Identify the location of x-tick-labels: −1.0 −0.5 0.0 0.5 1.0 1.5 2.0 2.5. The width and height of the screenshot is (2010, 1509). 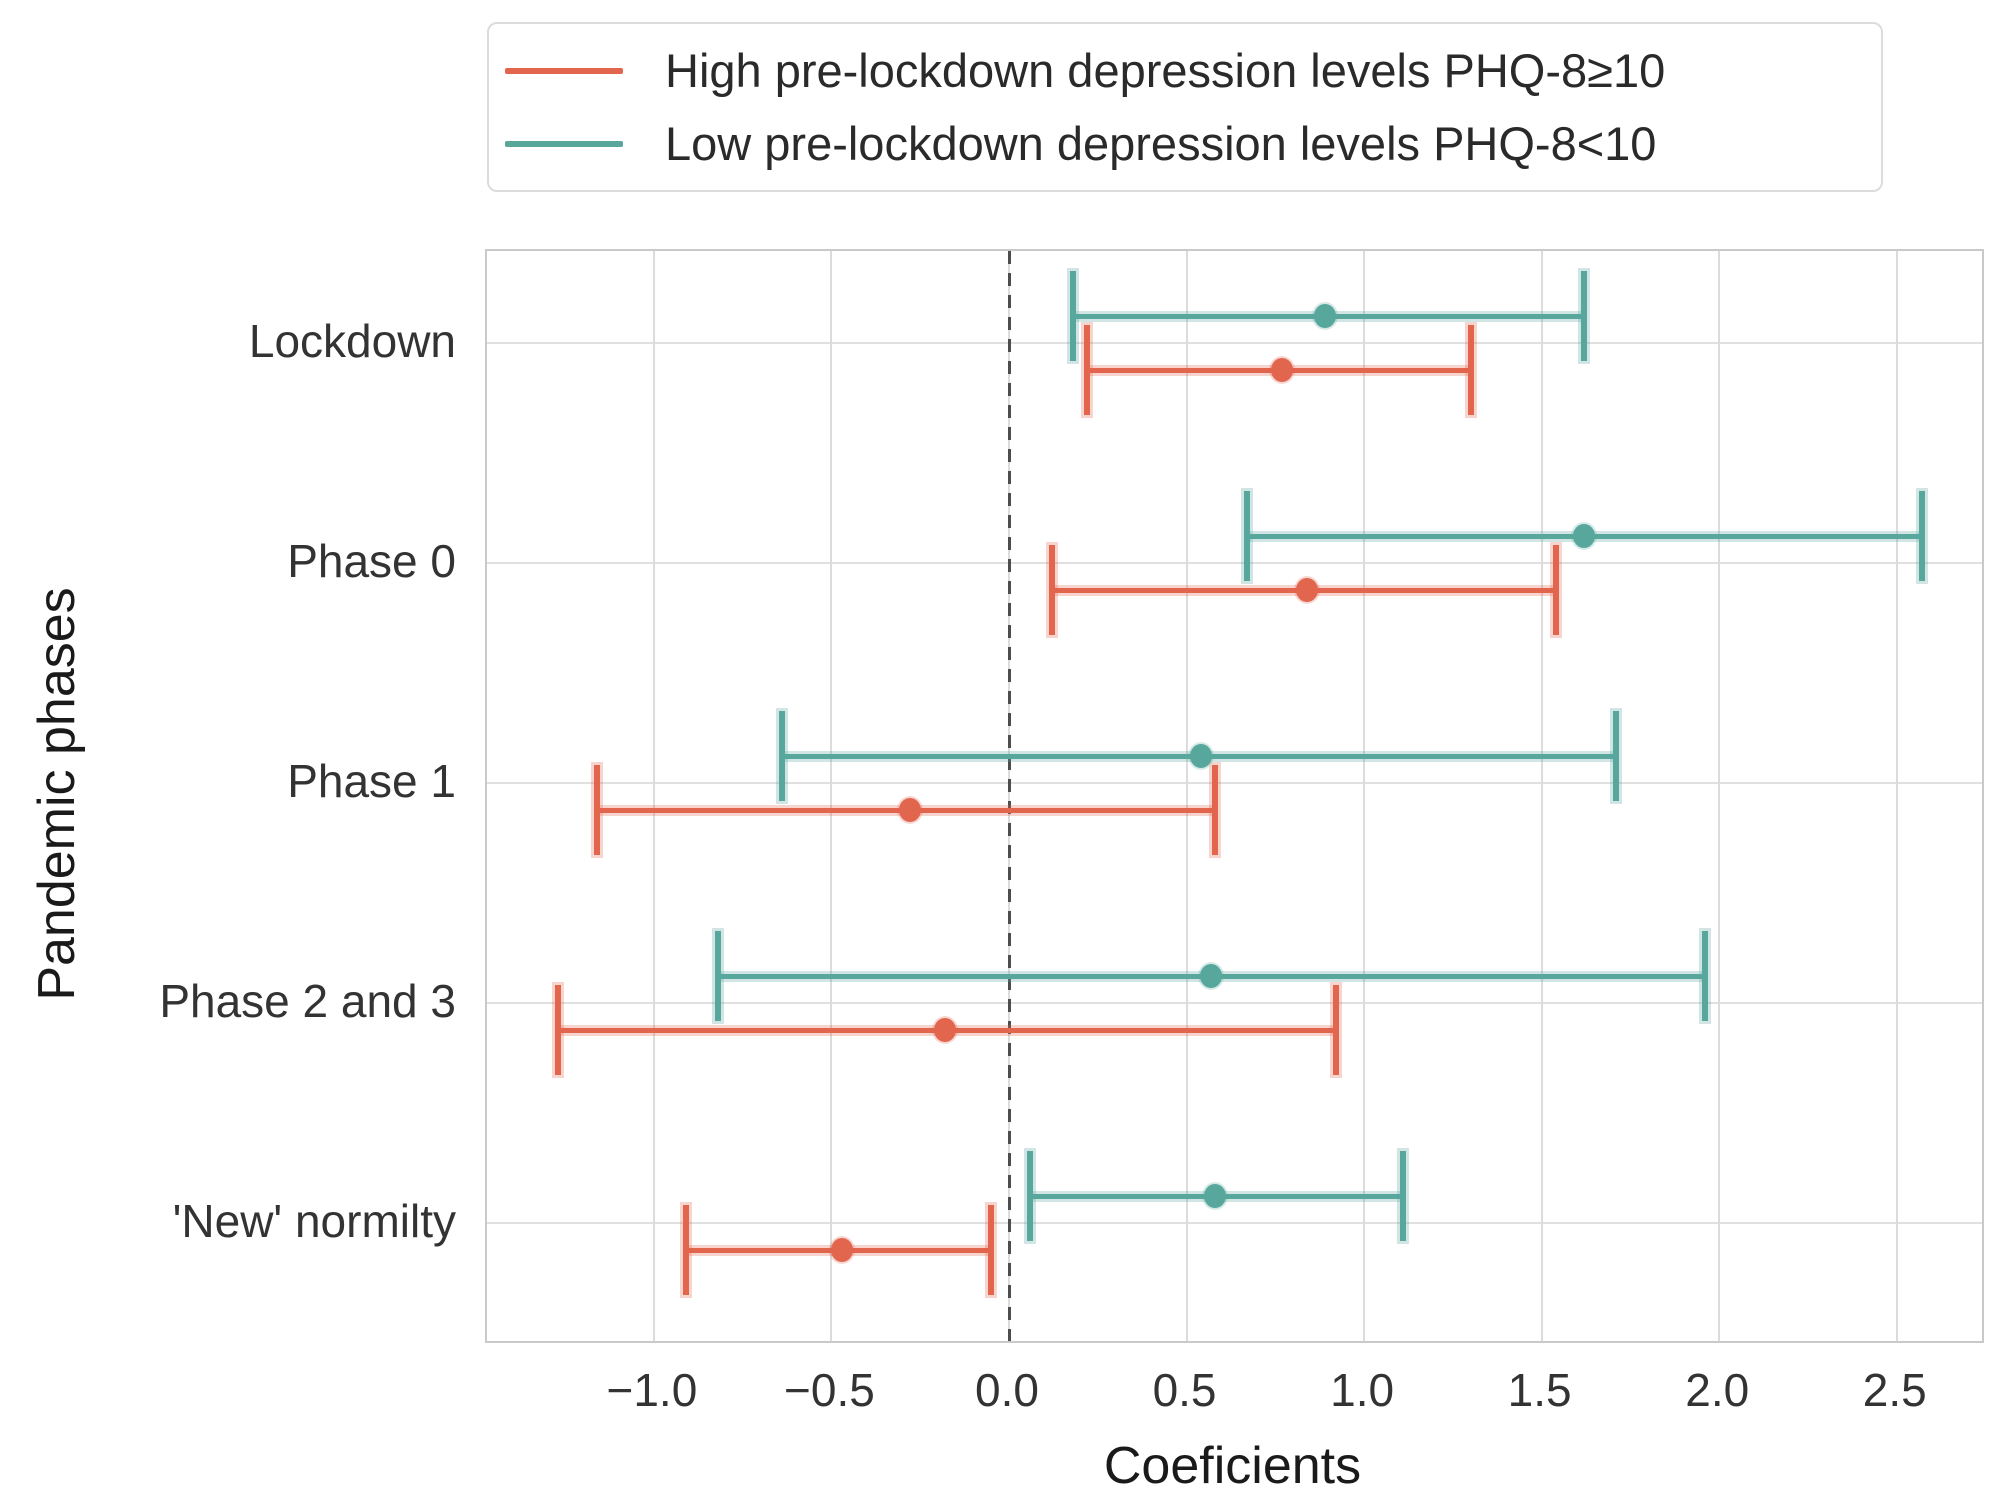
(1232, 1390).